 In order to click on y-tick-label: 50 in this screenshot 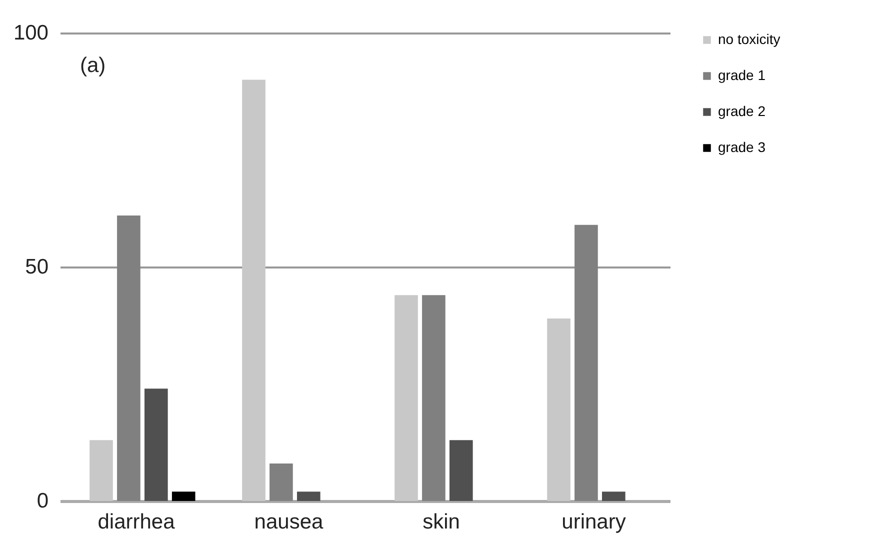, I will do `click(36, 267)`.